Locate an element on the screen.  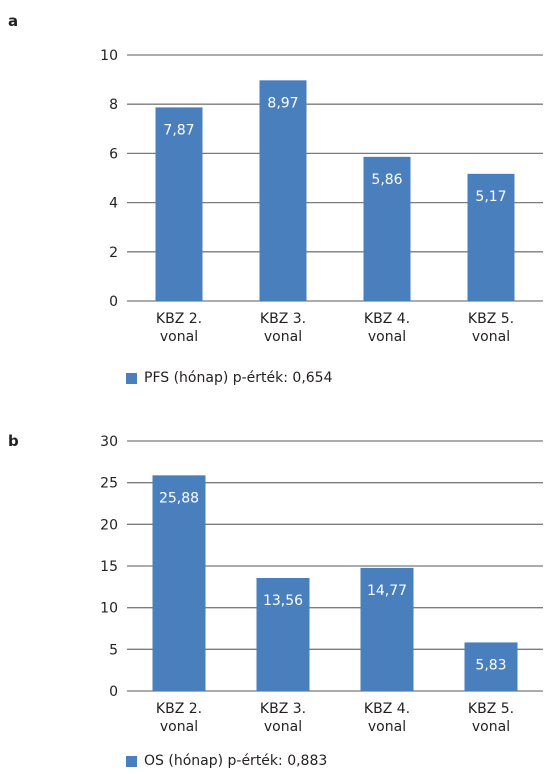
chart-a-ytick-2: 4 is located at coordinates (113, 204).